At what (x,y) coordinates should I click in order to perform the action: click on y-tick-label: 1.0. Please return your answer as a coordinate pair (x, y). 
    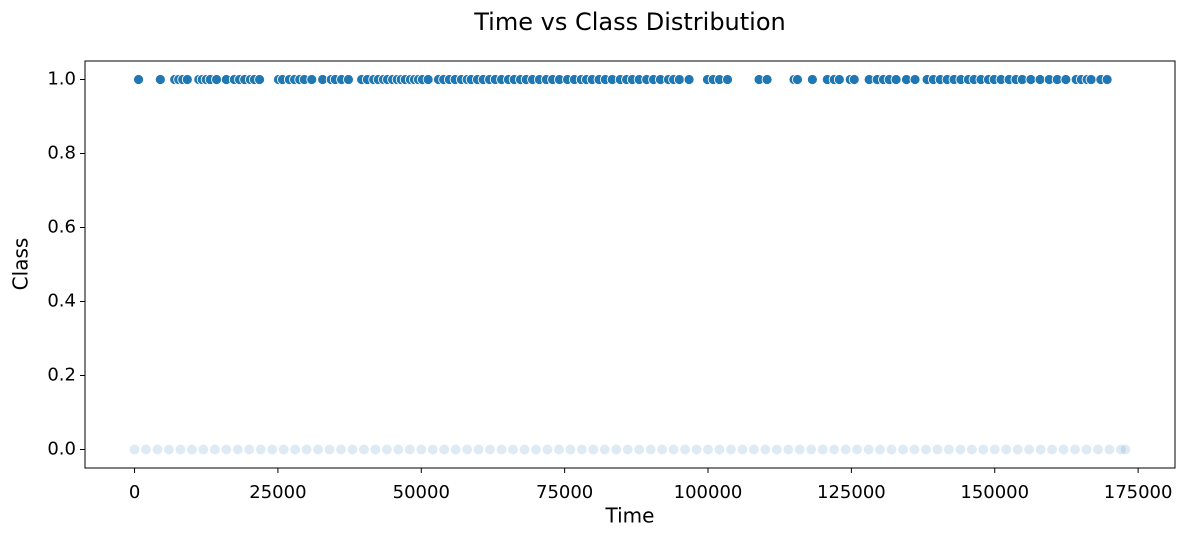
    Looking at the image, I should click on (61, 79).